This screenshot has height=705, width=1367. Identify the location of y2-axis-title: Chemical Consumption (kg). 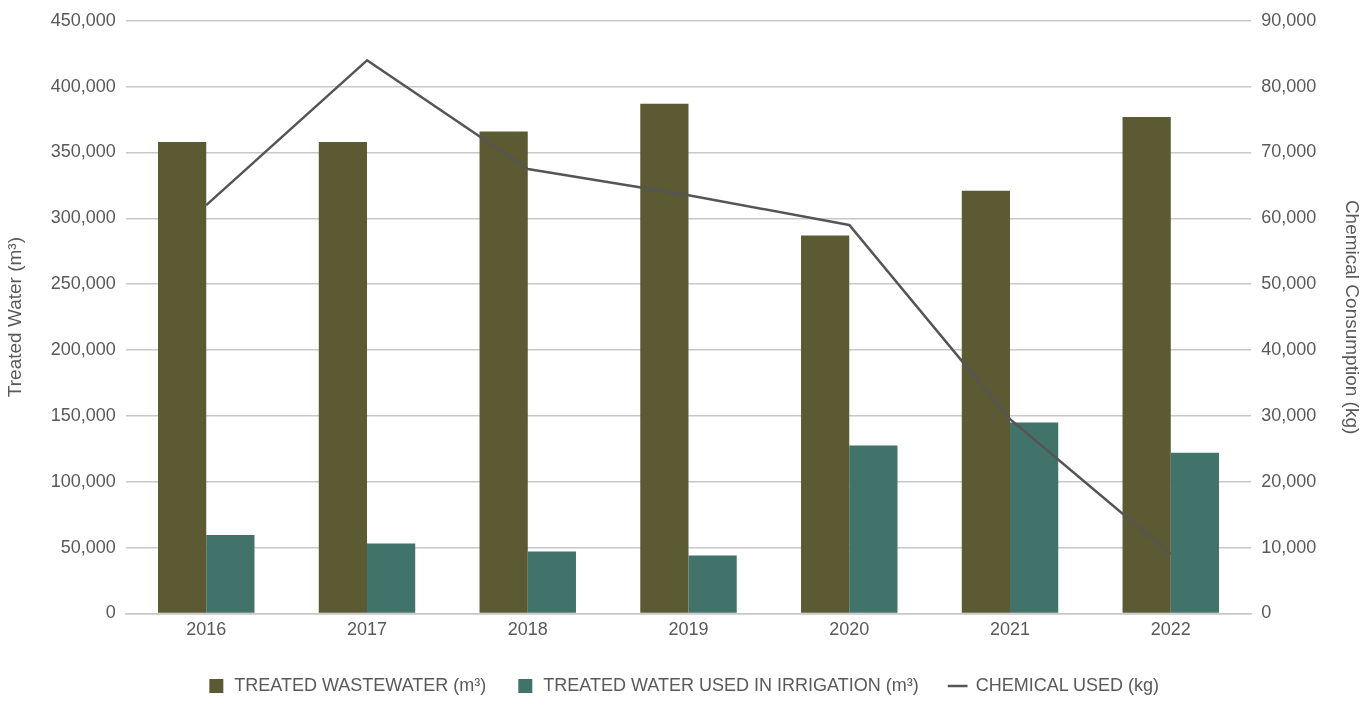
(1353, 317).